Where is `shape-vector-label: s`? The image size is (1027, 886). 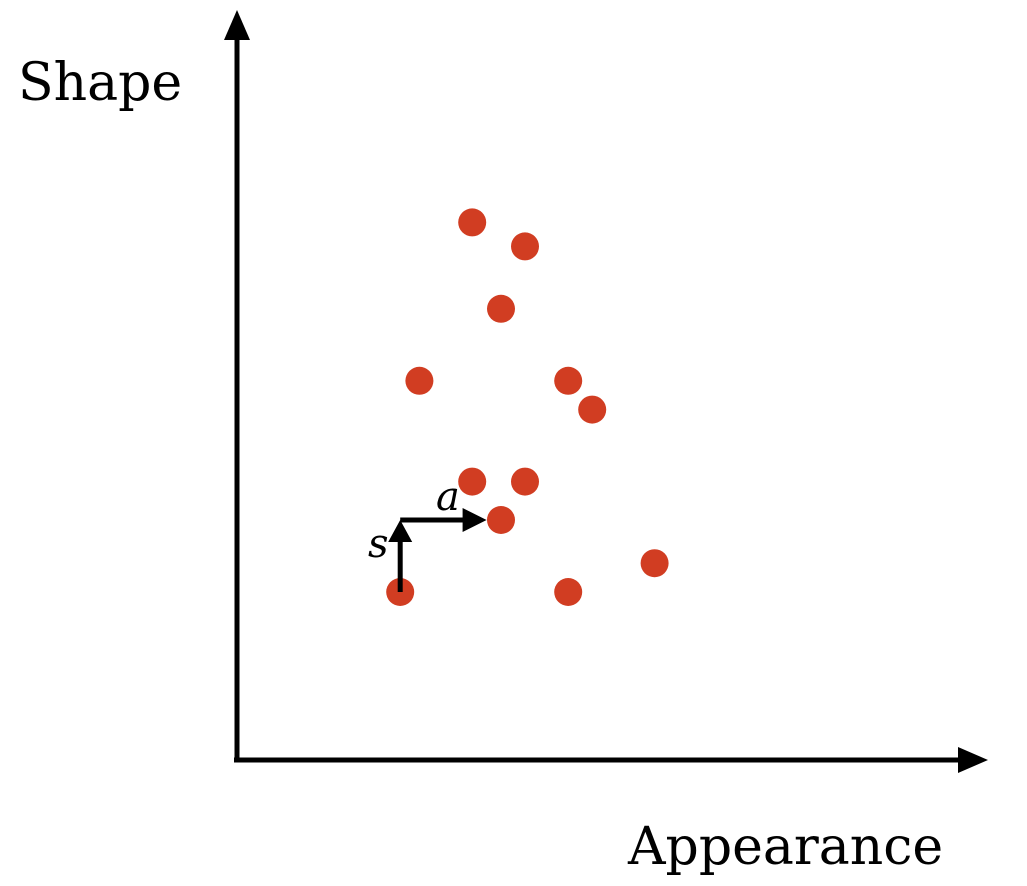
shape-vector-label: s is located at coordinates (378, 544).